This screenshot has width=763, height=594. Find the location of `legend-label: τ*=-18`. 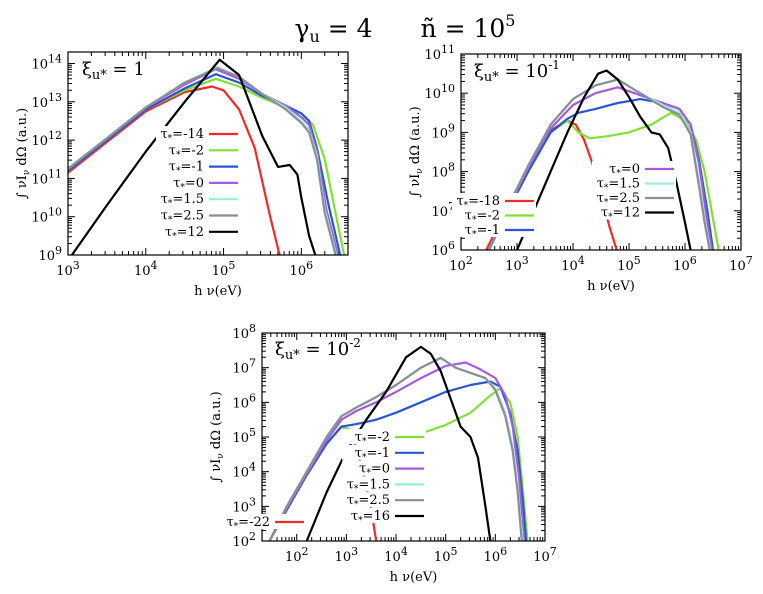

legend-label: τ*=-18 is located at coordinates (478, 202).